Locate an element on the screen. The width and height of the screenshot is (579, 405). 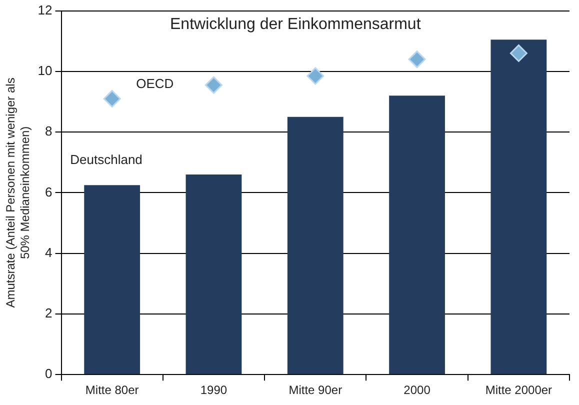
x-tick-label: 2000 is located at coordinates (417, 390).